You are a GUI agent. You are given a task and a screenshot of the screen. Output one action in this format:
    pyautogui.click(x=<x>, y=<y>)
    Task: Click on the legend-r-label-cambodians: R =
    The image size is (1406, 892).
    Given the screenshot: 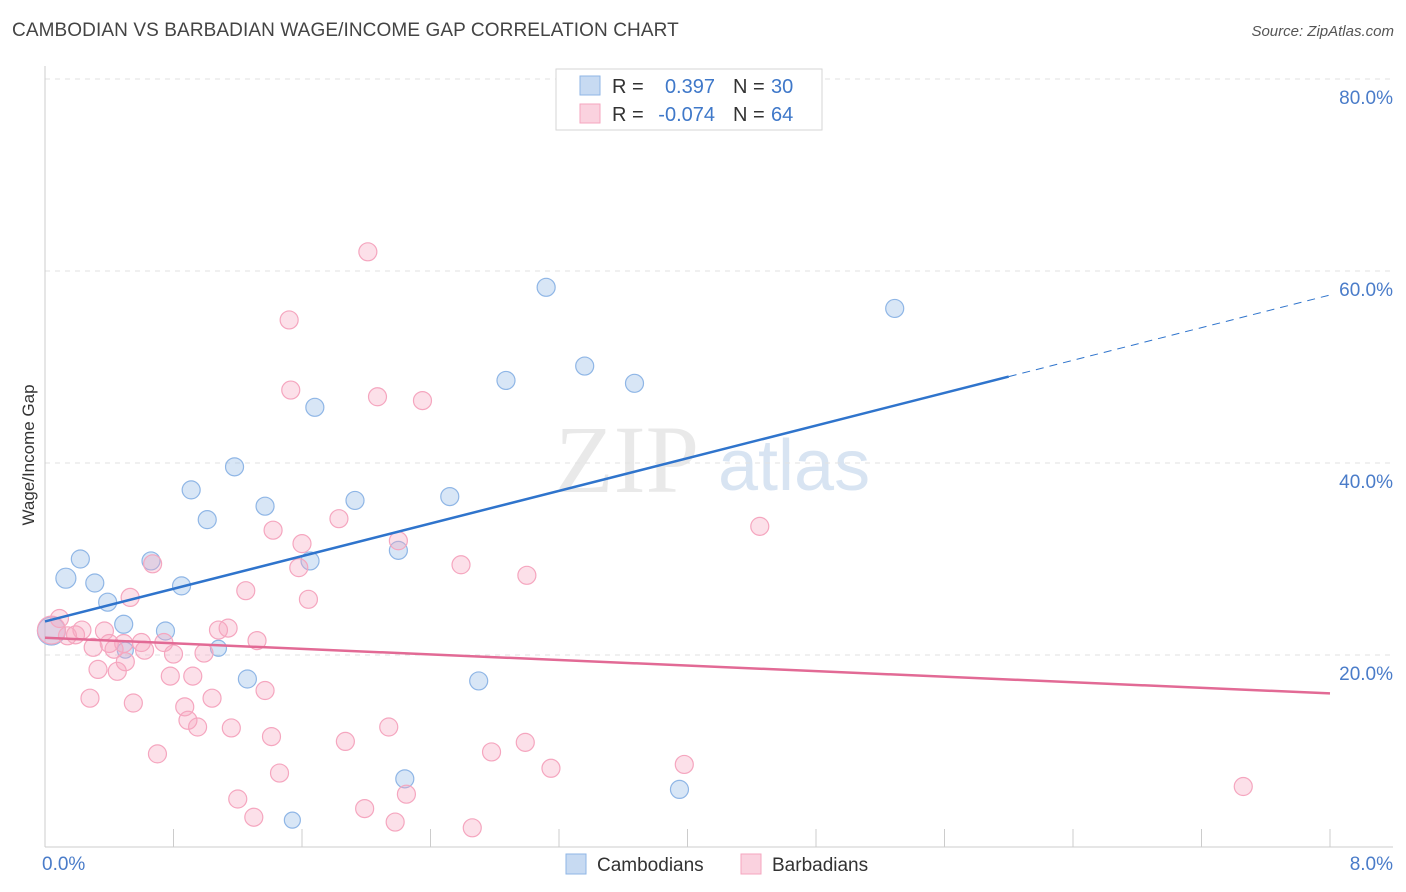 What is the action you would take?
    pyautogui.click(x=628, y=87)
    